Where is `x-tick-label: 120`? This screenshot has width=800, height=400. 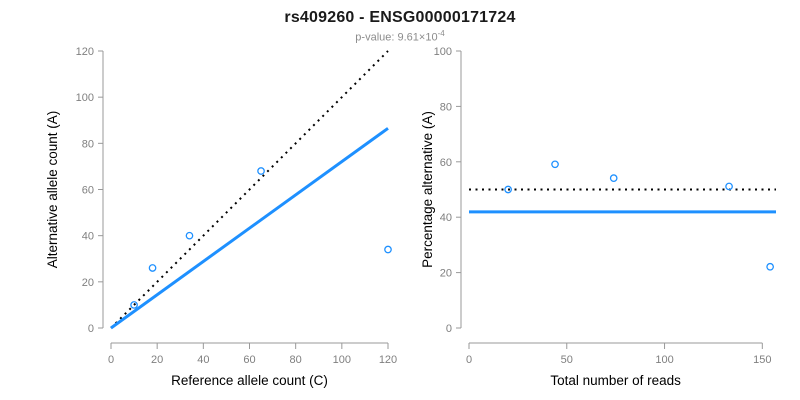
x-tick-label: 120 is located at coordinates (388, 360).